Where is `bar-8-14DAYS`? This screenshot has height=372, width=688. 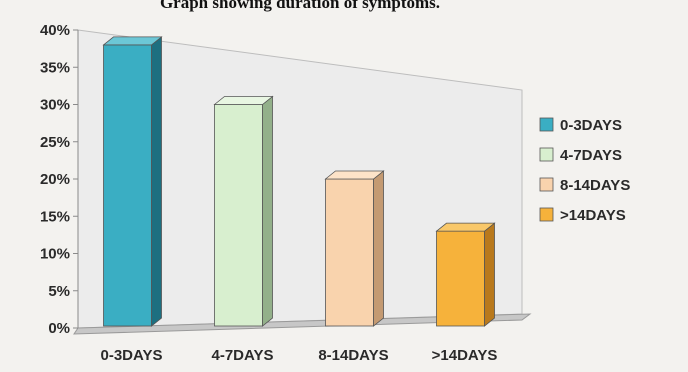
bar-8-14DAYS is located at coordinates (354, 248).